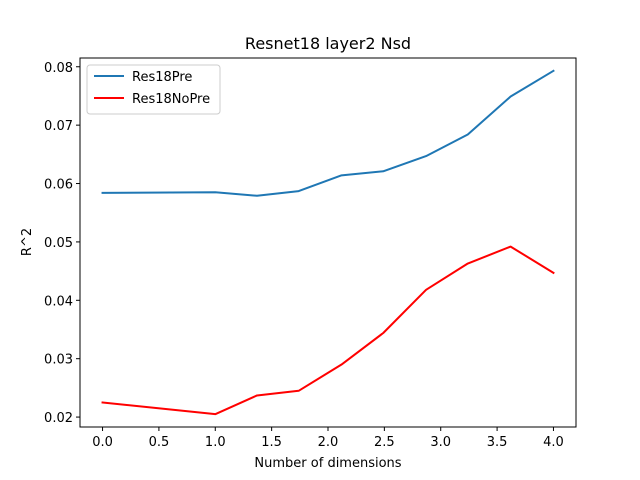 The height and width of the screenshot is (480, 640). I want to click on y-tick-label: 0.03, so click(58, 360).